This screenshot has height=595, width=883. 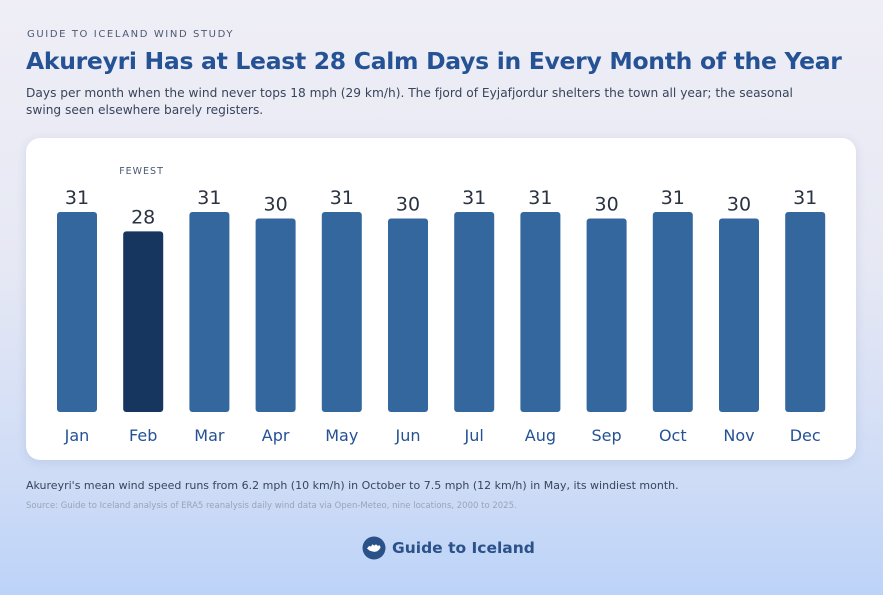 What do you see at coordinates (673, 435) in the screenshot?
I see `category-label-oct: Oct` at bounding box center [673, 435].